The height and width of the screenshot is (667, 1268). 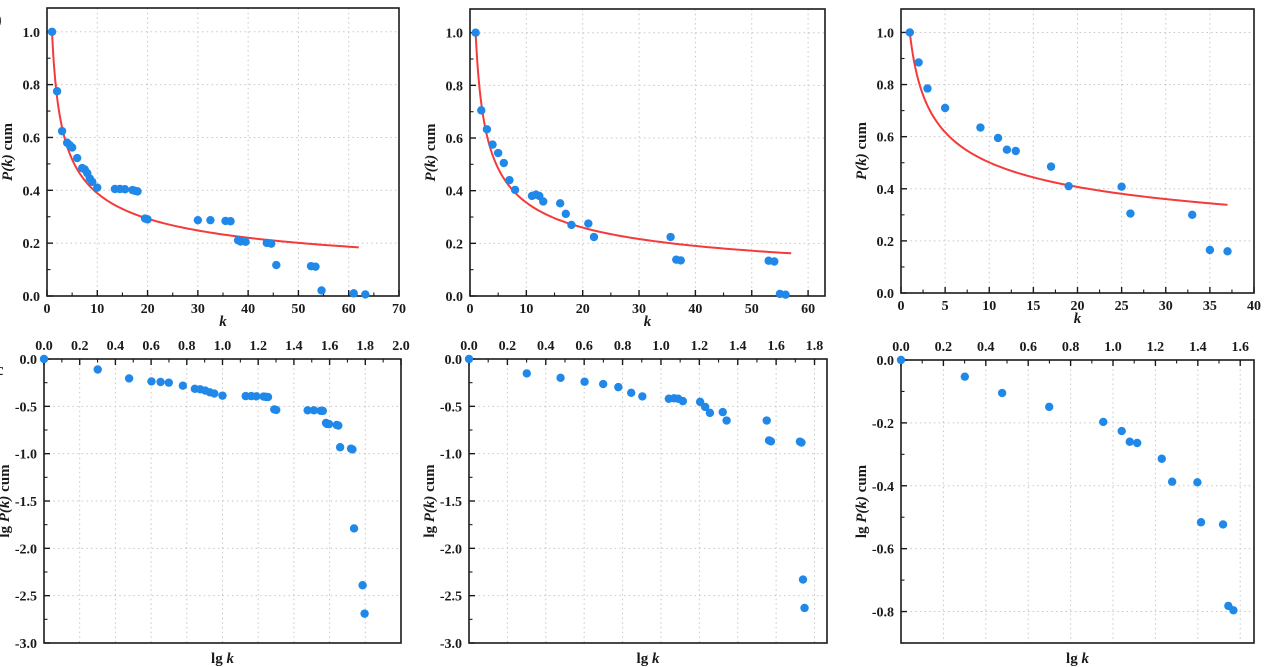 I want to click on y-axis-label: P(k) cum, so click(x=862, y=151).